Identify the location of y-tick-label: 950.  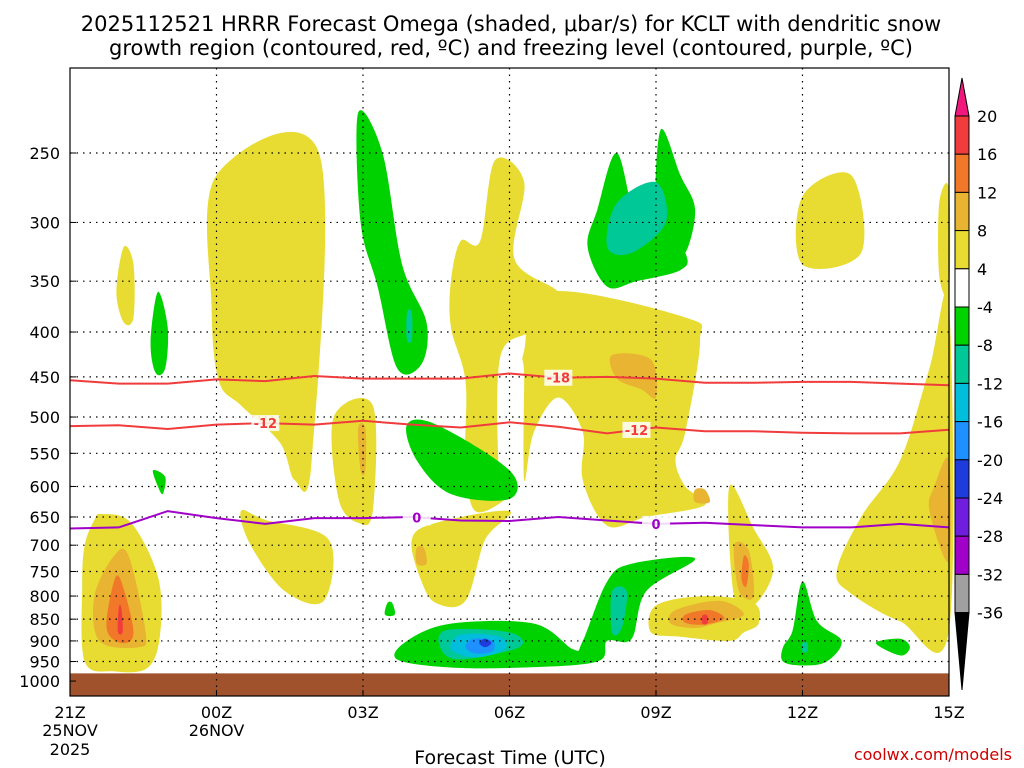
(44, 662).